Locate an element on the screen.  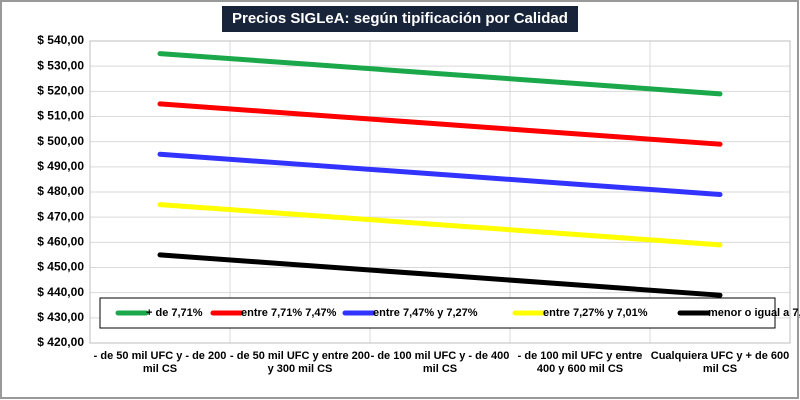
legend-label: entre 7,47% y 7,27% is located at coordinates (425, 313).